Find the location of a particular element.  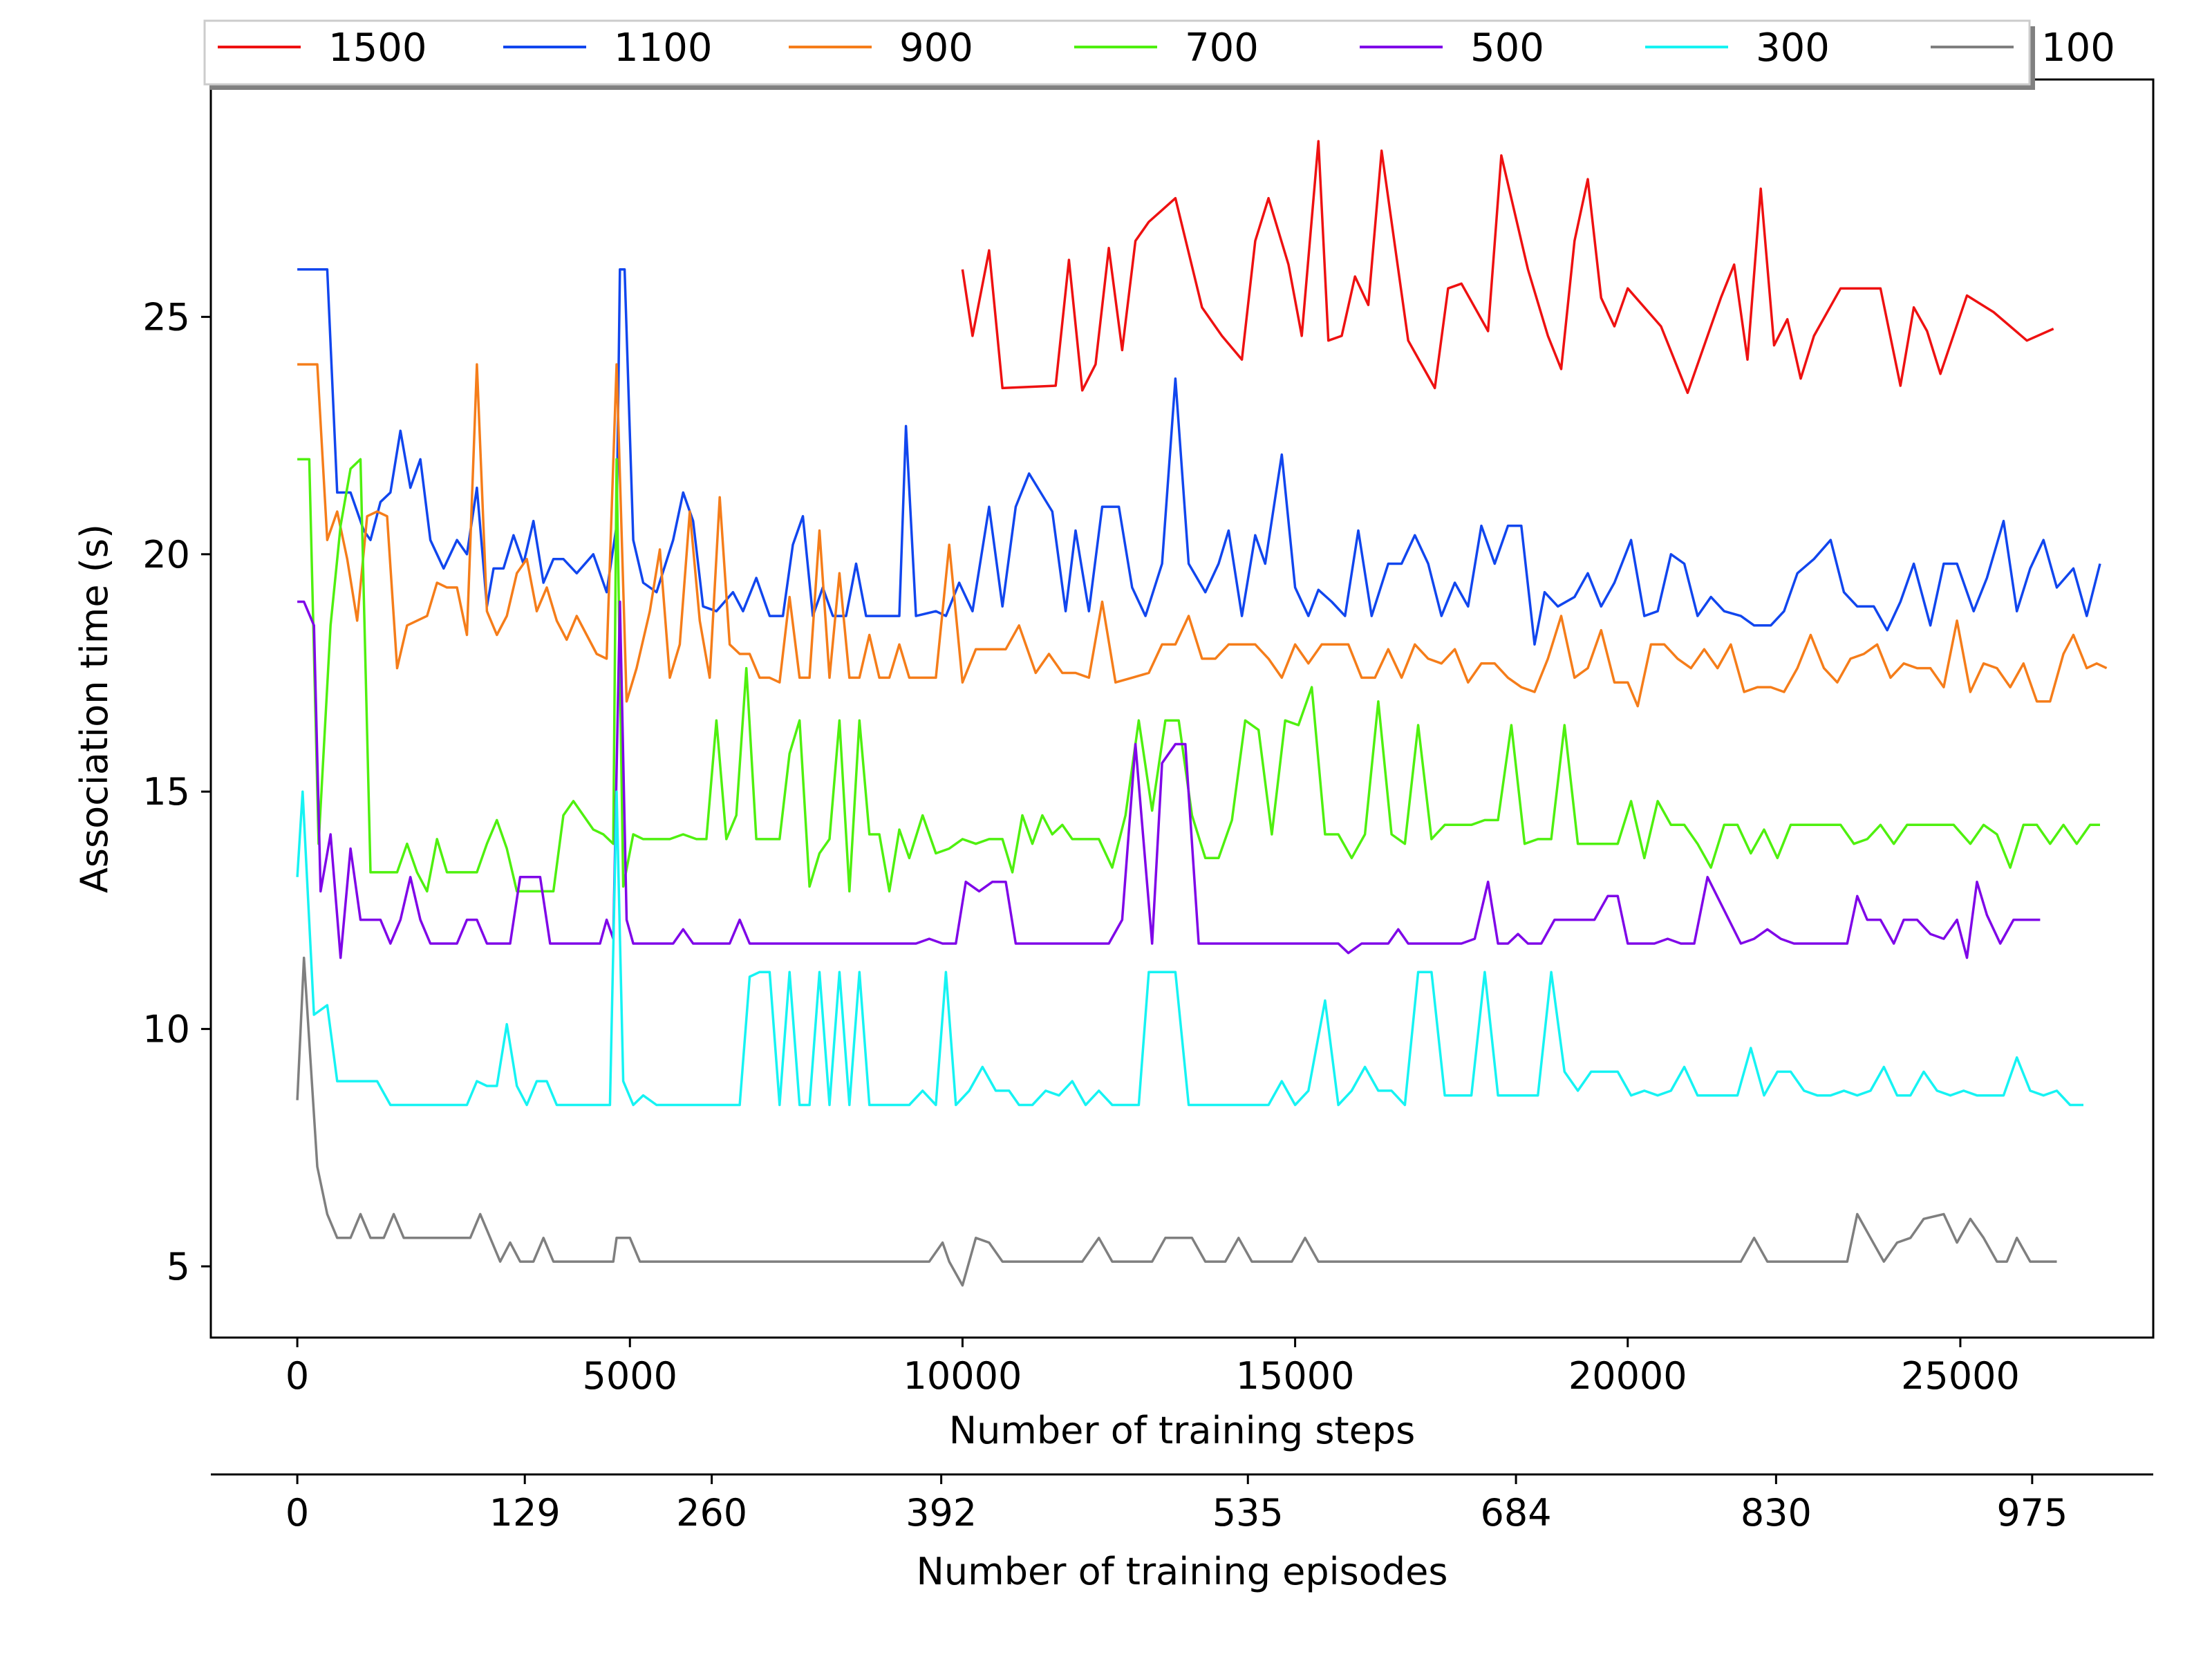

legend: 1500 1100 900 700 500 300 100 is located at coordinates (1159, 55).